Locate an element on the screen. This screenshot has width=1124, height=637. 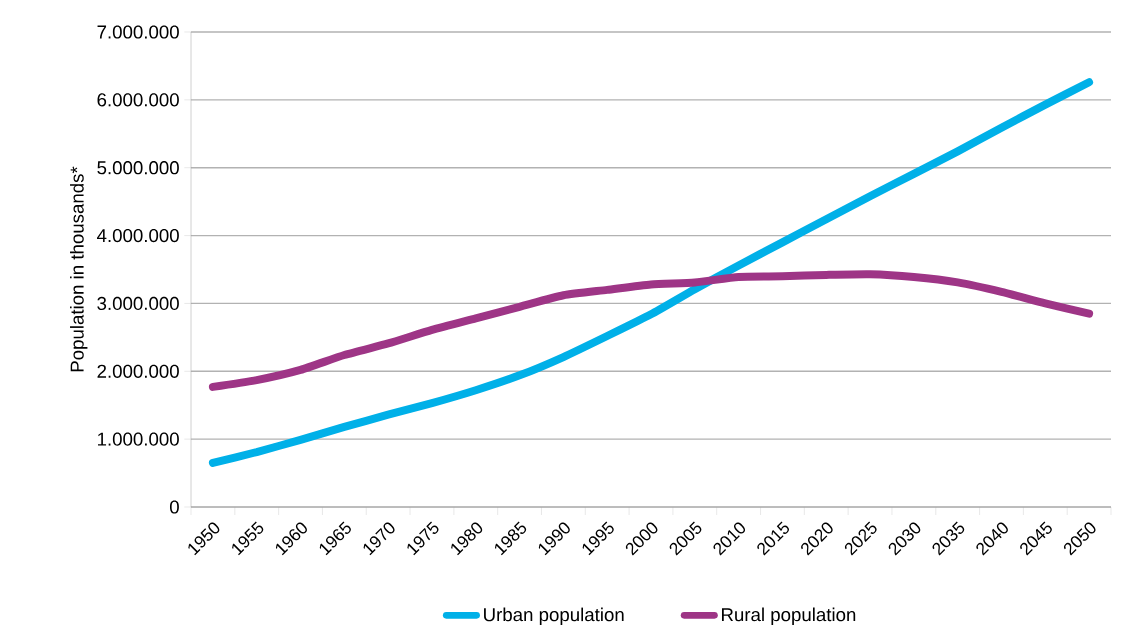
y-tick-label: 5.000.000 is located at coordinates (138, 168).